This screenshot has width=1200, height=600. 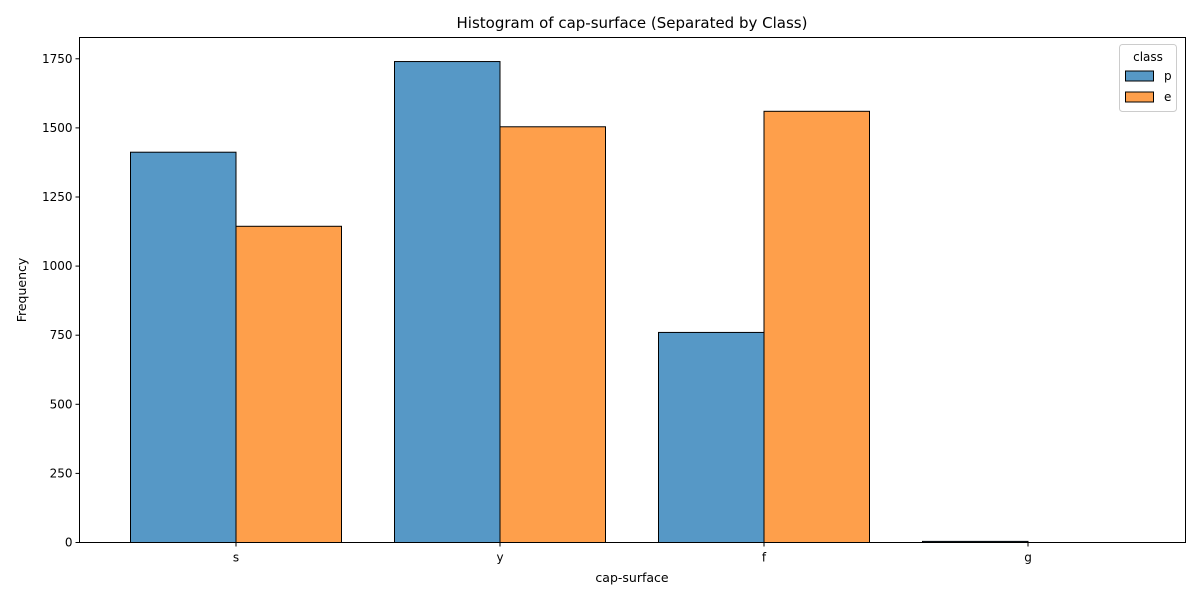 I want to click on legend-label-p: p, so click(x=1168, y=76).